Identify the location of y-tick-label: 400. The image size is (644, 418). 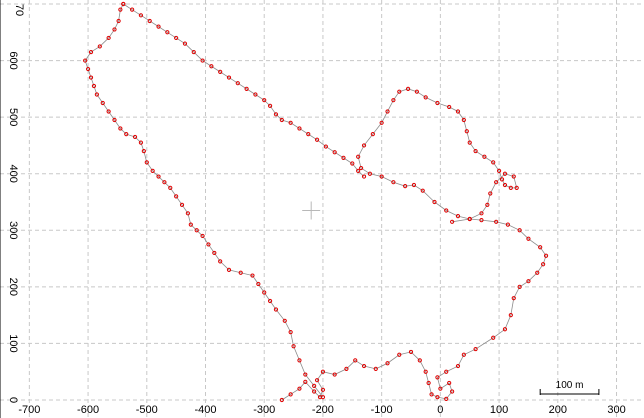
(13, 174).